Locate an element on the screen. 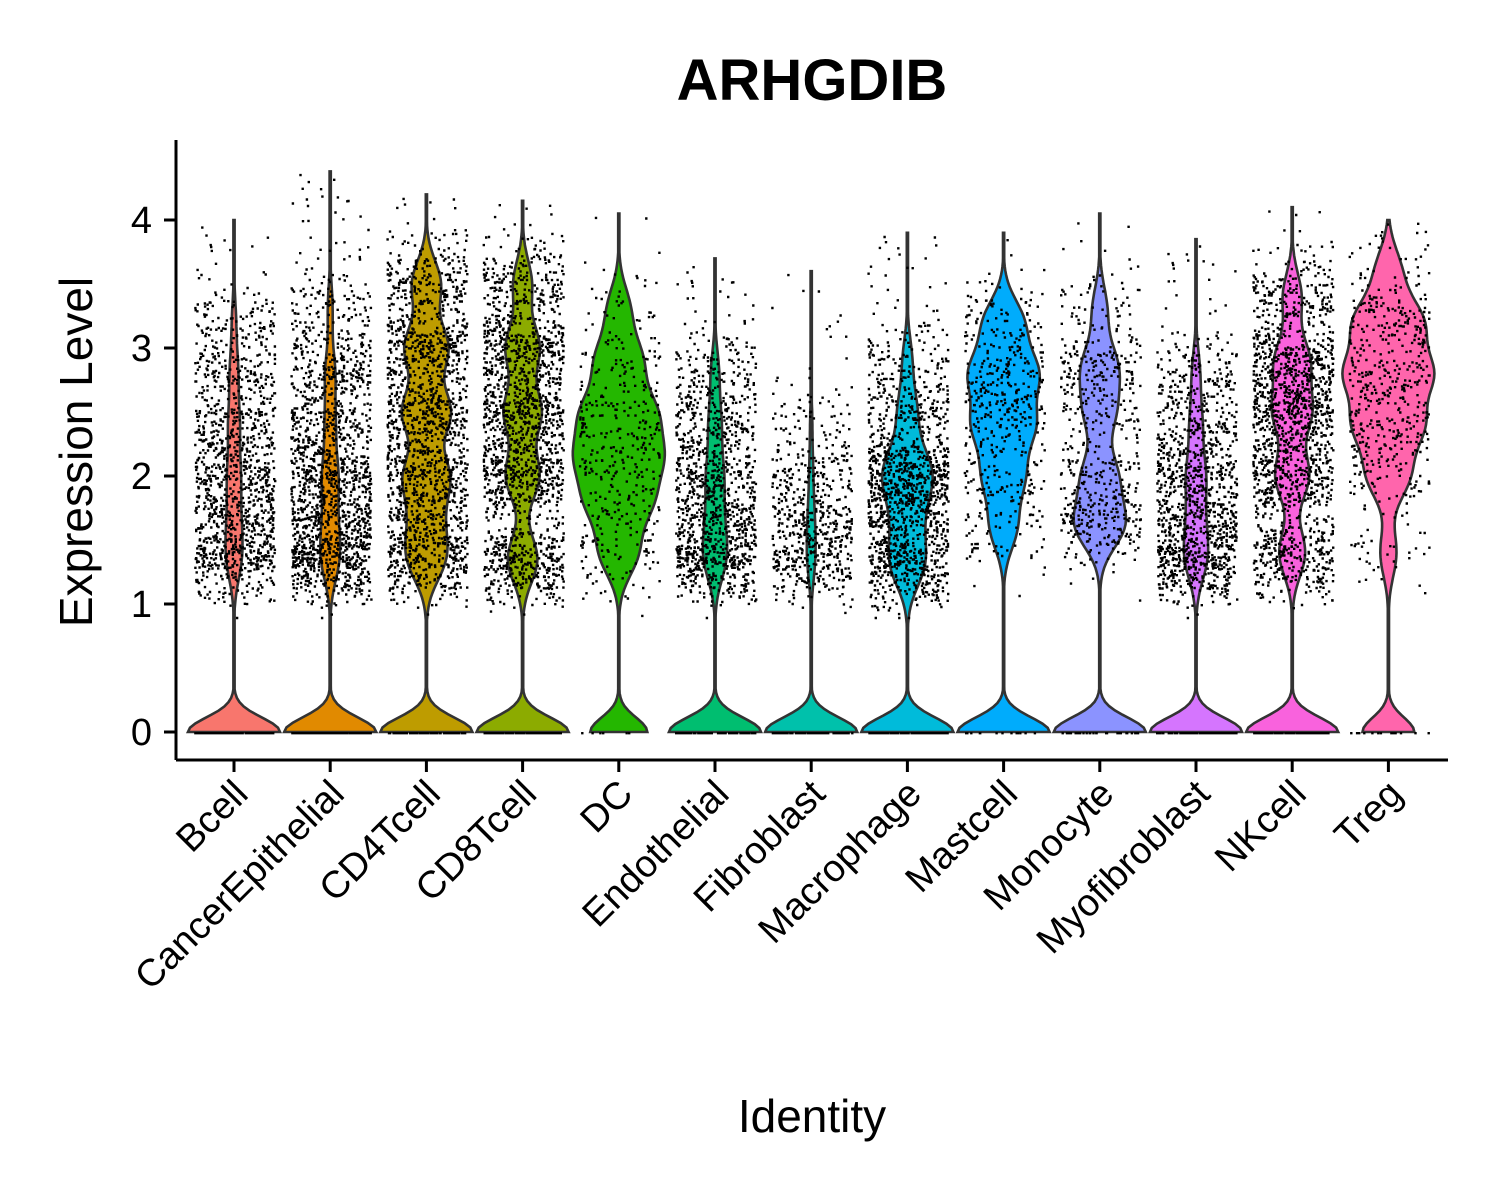  jitter-dots-CancerEpithelial is located at coordinates (331, 454).